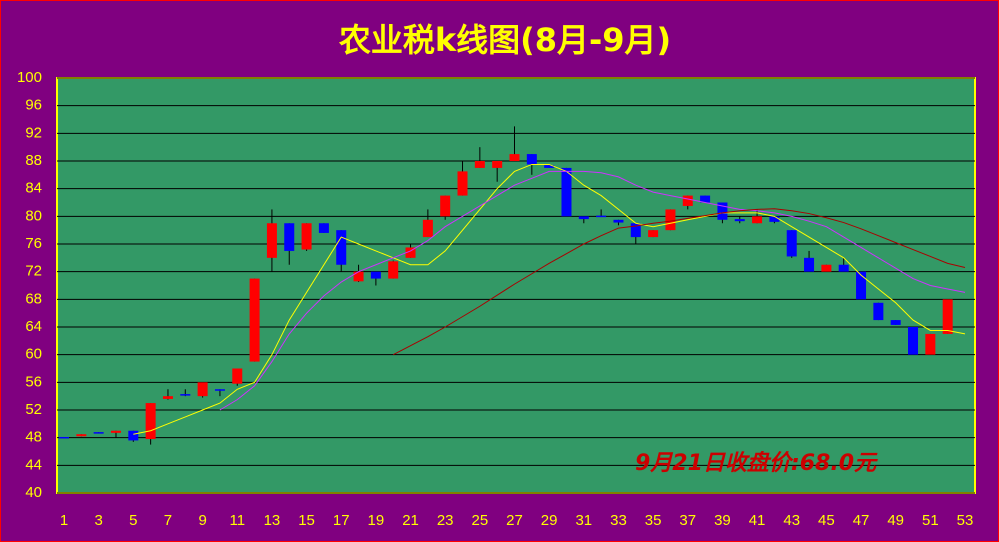 The width and height of the screenshot is (999, 542). What do you see at coordinates (33, 326) in the screenshot?
I see `y-tick-label: 64` at bounding box center [33, 326].